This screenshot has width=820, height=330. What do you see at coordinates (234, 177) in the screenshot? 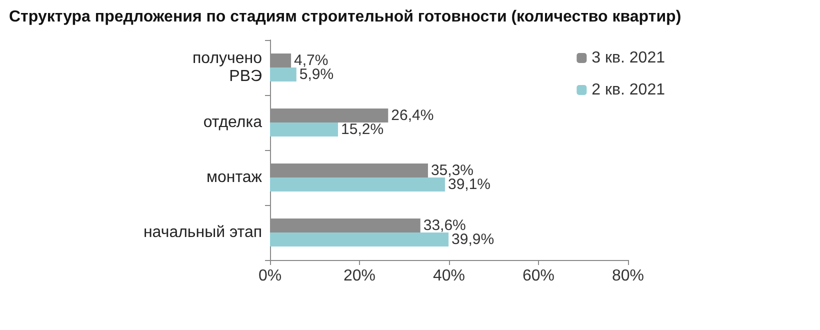
I see `y-tick-label: монтаж` at bounding box center [234, 177].